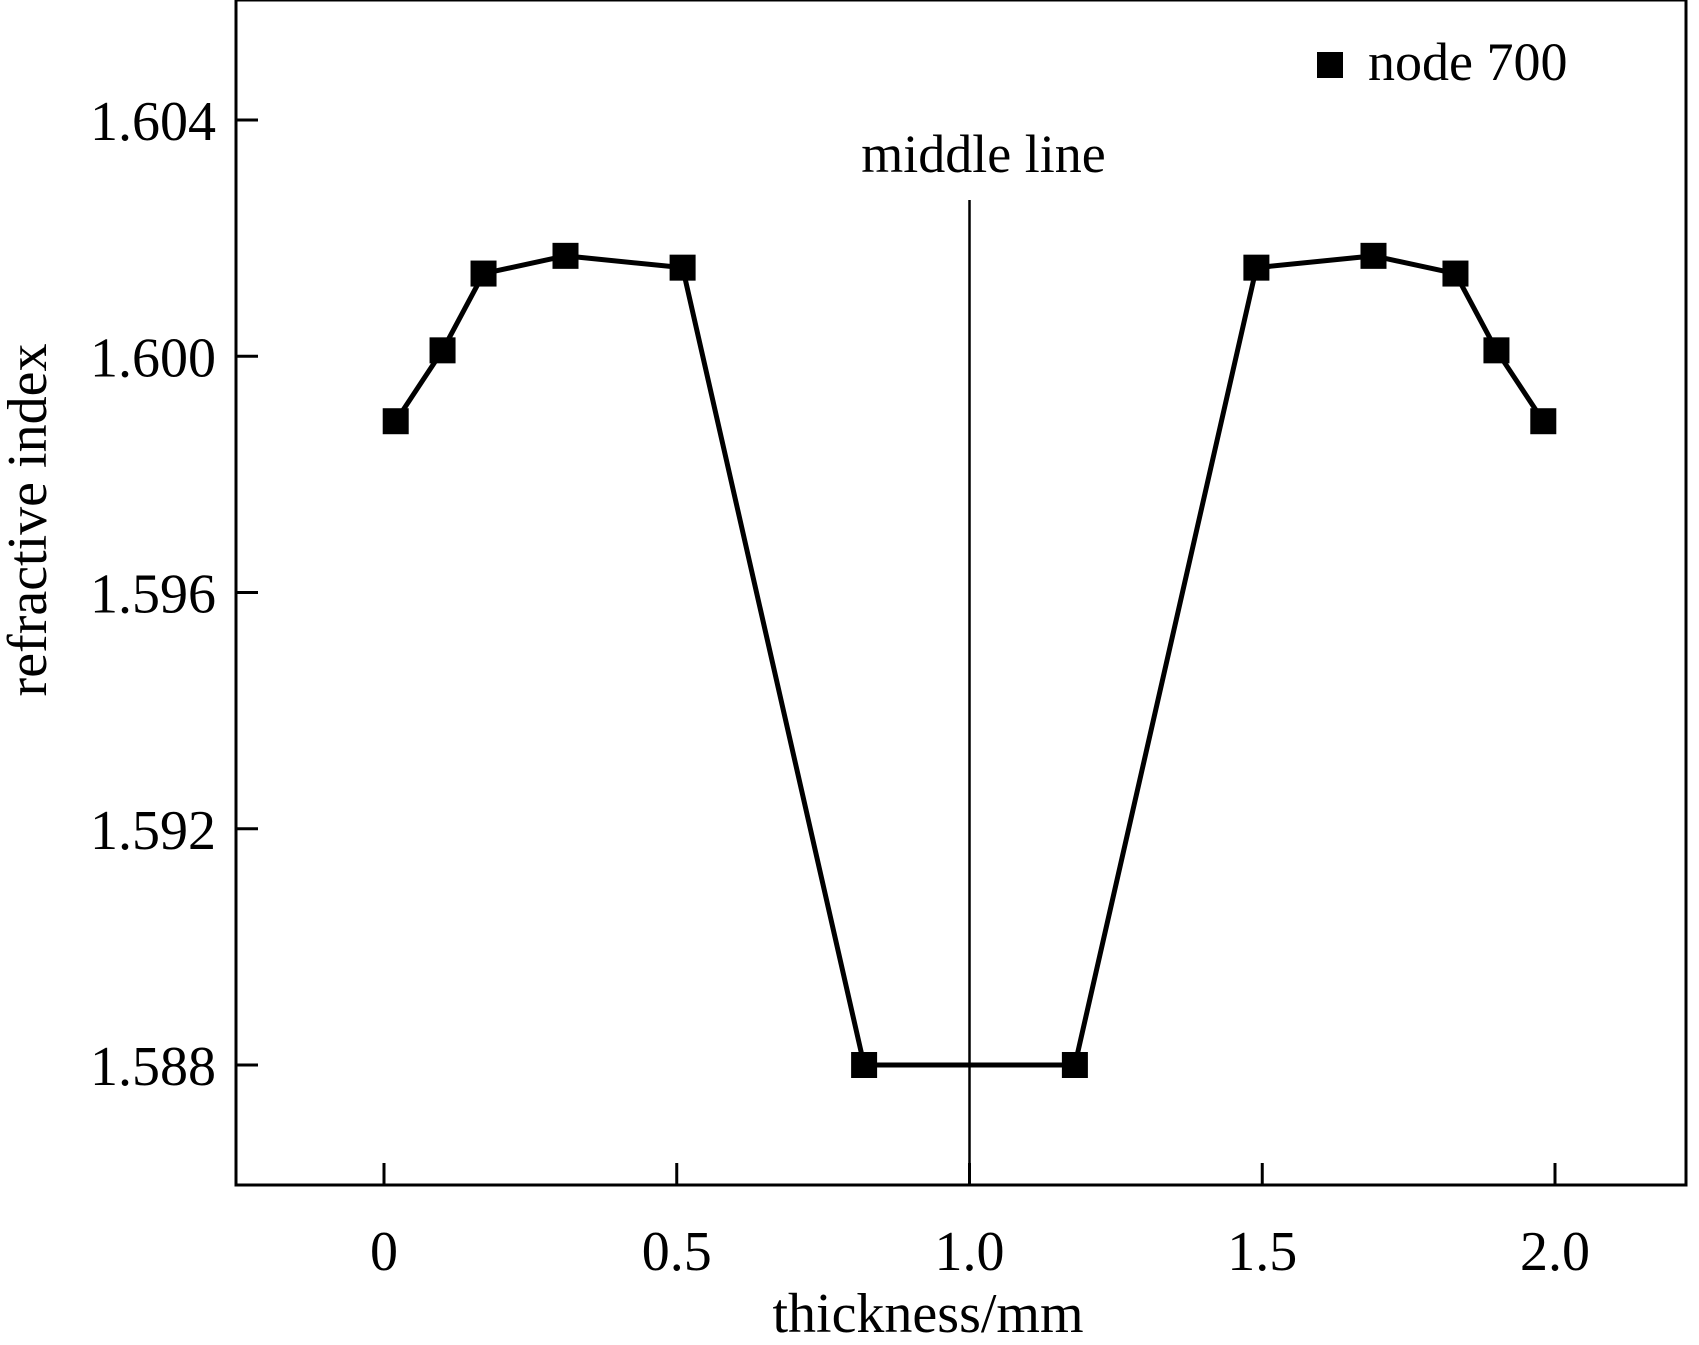 Image resolution: width=1699 pixels, height=1345 pixels. What do you see at coordinates (970, 1252) in the screenshot?
I see `x-tick-label: 1.0` at bounding box center [970, 1252].